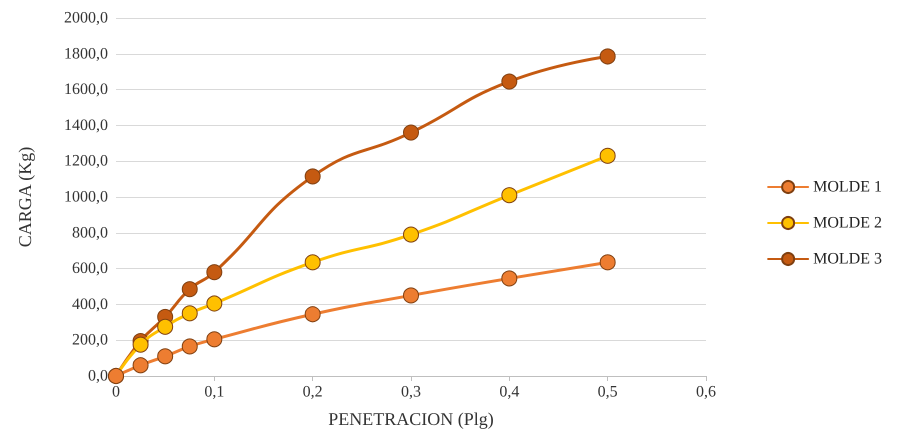  What do you see at coordinates (25, 197) in the screenshot?
I see `y-axis-title: CARGA (Kg)` at bounding box center [25, 197].